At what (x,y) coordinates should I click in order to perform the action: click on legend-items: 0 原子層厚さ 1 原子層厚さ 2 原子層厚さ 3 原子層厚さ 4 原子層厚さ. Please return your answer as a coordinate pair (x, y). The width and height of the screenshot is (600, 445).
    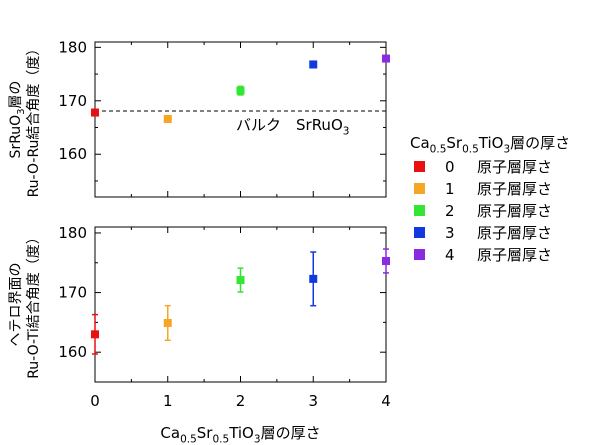
    Looking at the image, I should click on (483, 211).